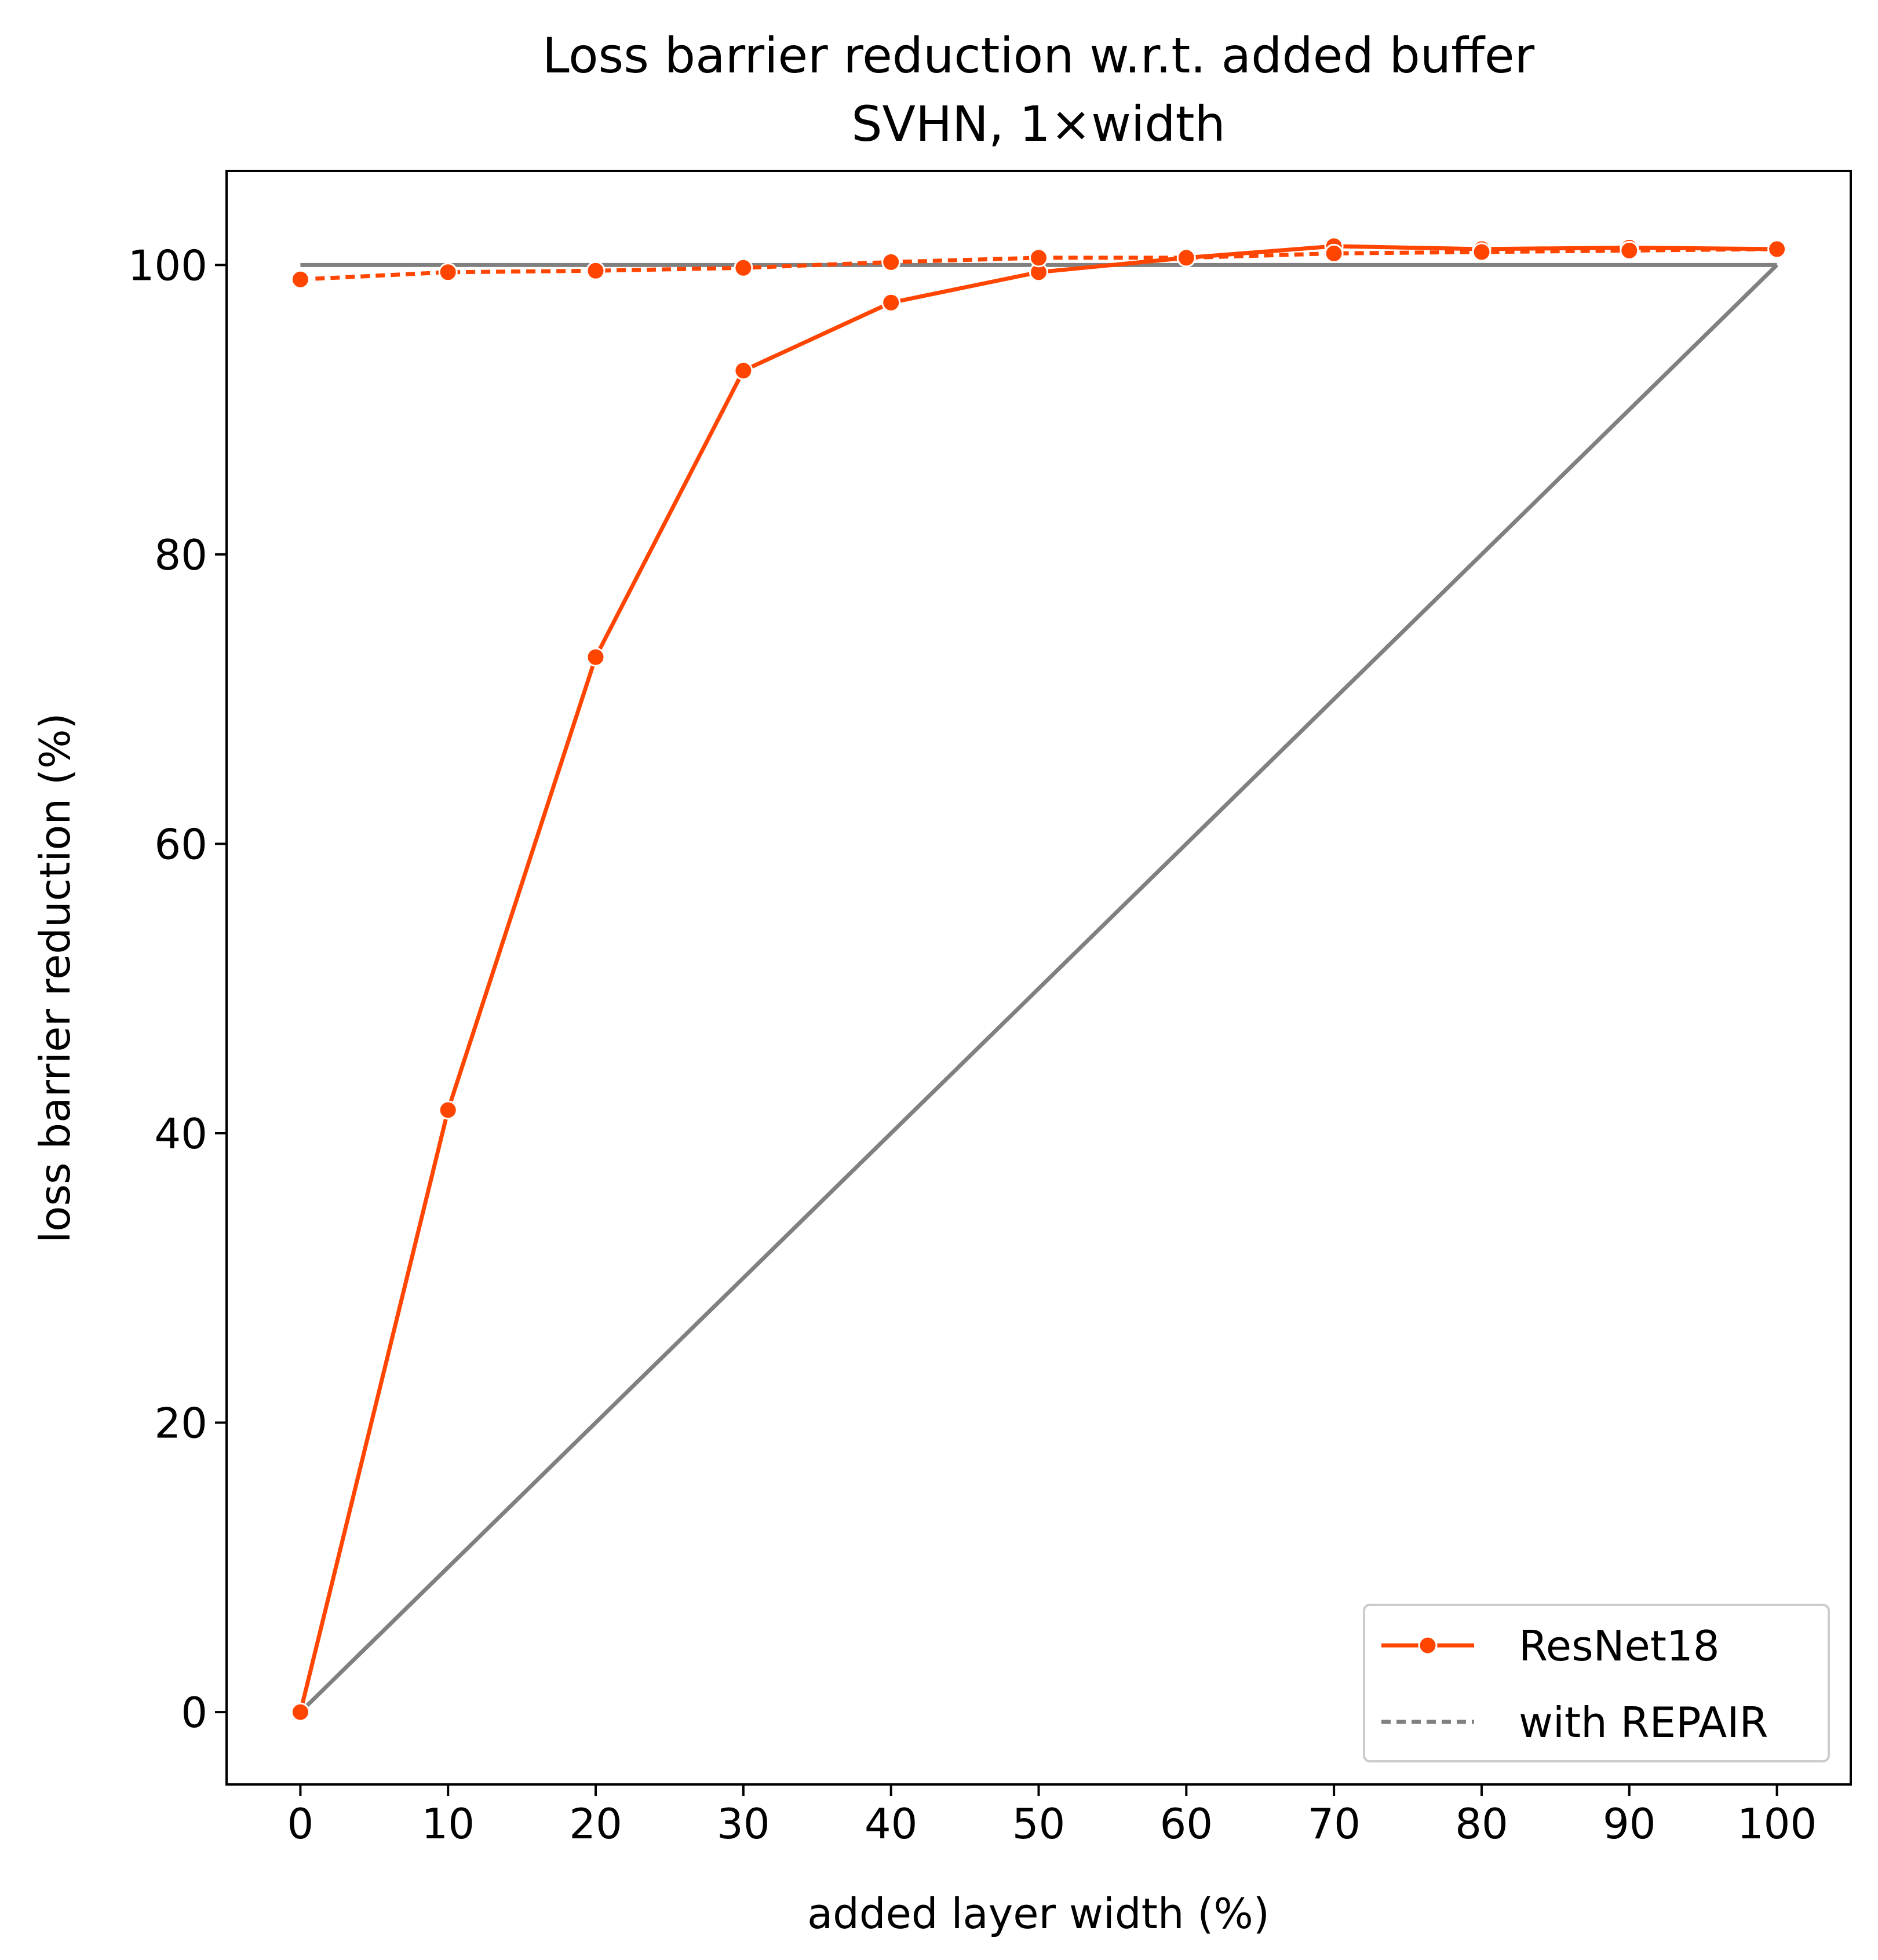  What do you see at coordinates (177, 989) in the screenshot?
I see `y-axis: 0 20 40 60 80 100` at bounding box center [177, 989].